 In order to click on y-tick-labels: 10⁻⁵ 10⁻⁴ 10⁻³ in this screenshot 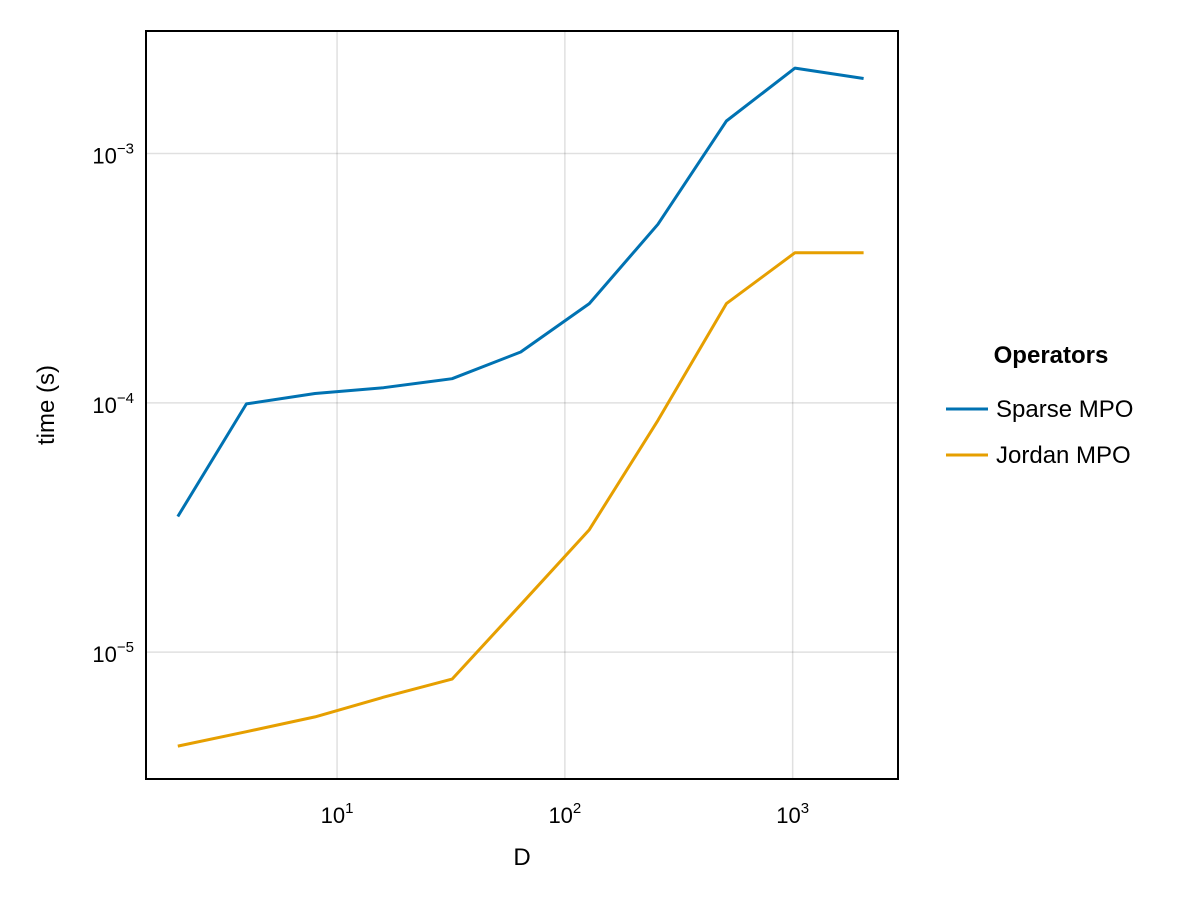, I will do `click(113, 404)`.